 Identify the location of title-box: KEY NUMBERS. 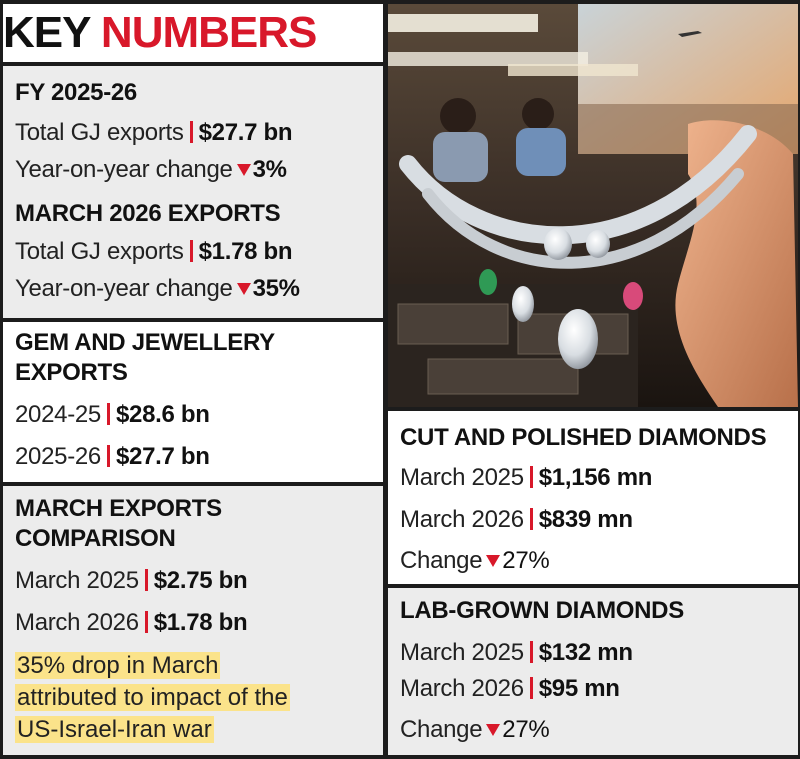
(193, 33).